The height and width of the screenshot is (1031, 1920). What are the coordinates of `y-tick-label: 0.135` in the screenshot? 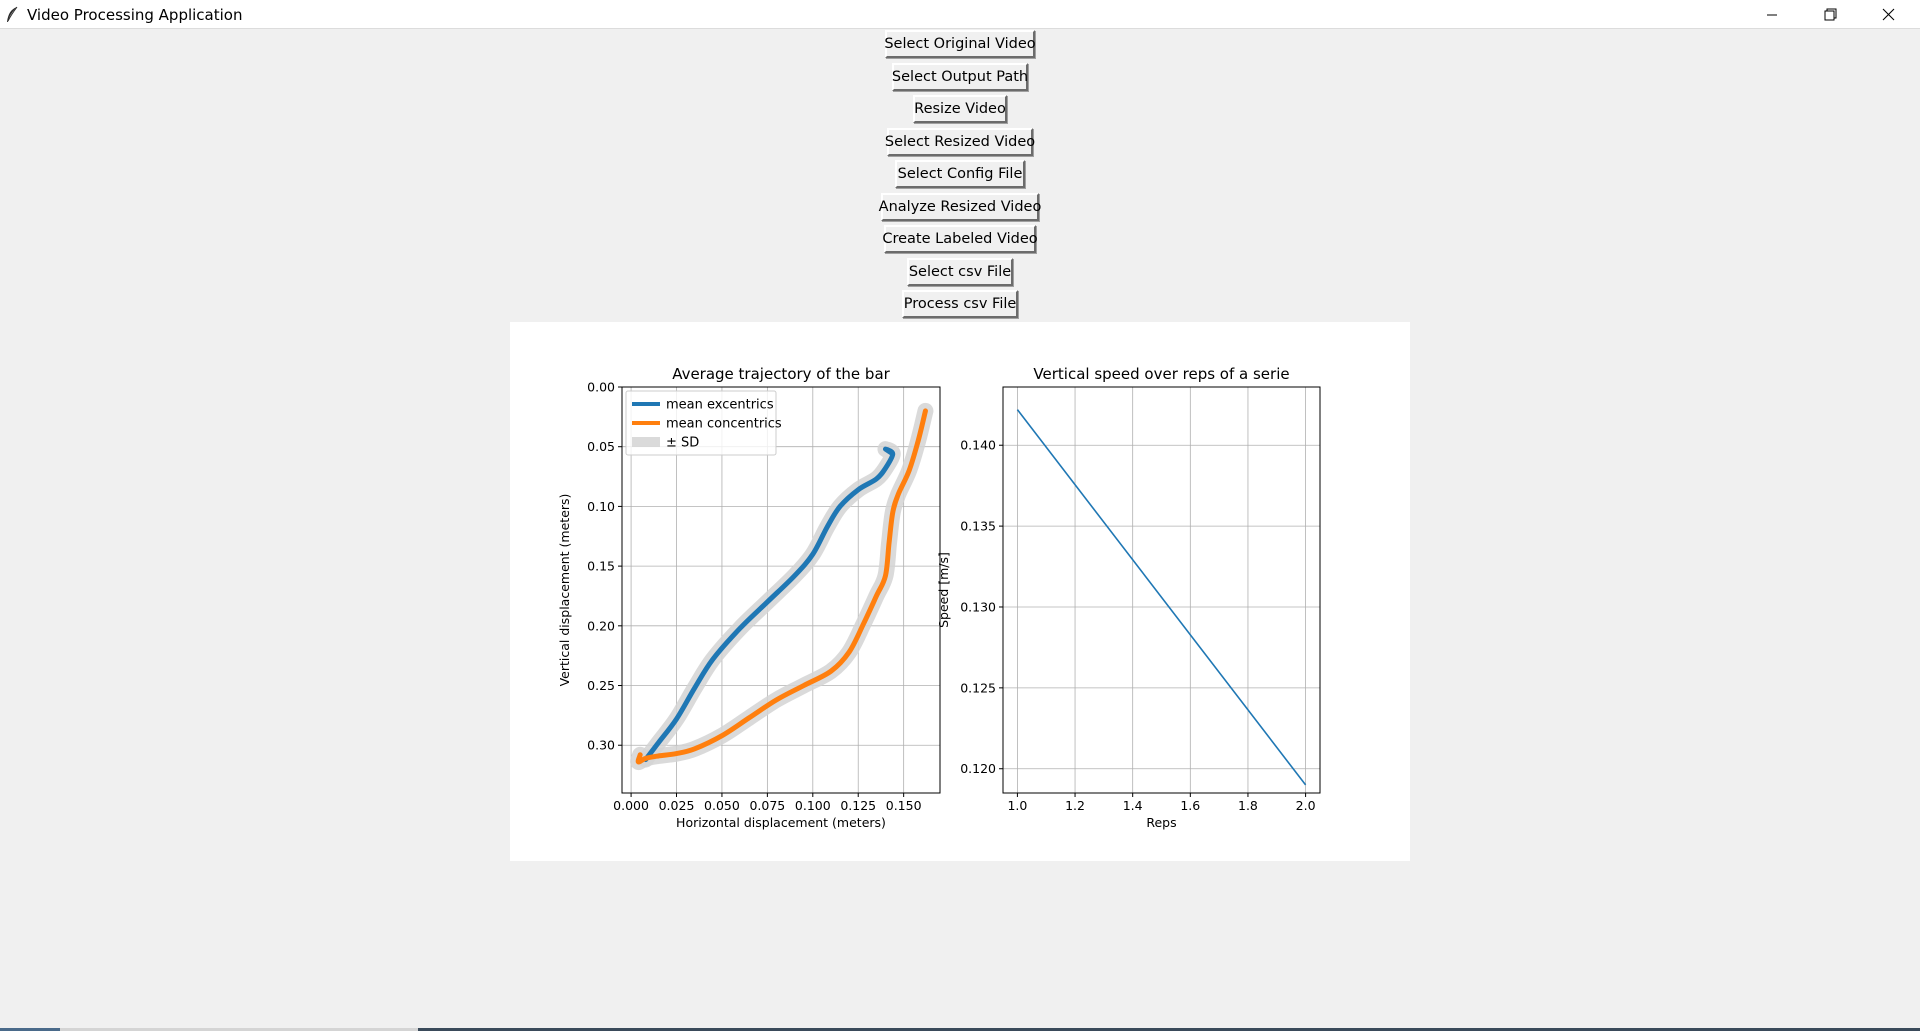 It's located at (978, 526).